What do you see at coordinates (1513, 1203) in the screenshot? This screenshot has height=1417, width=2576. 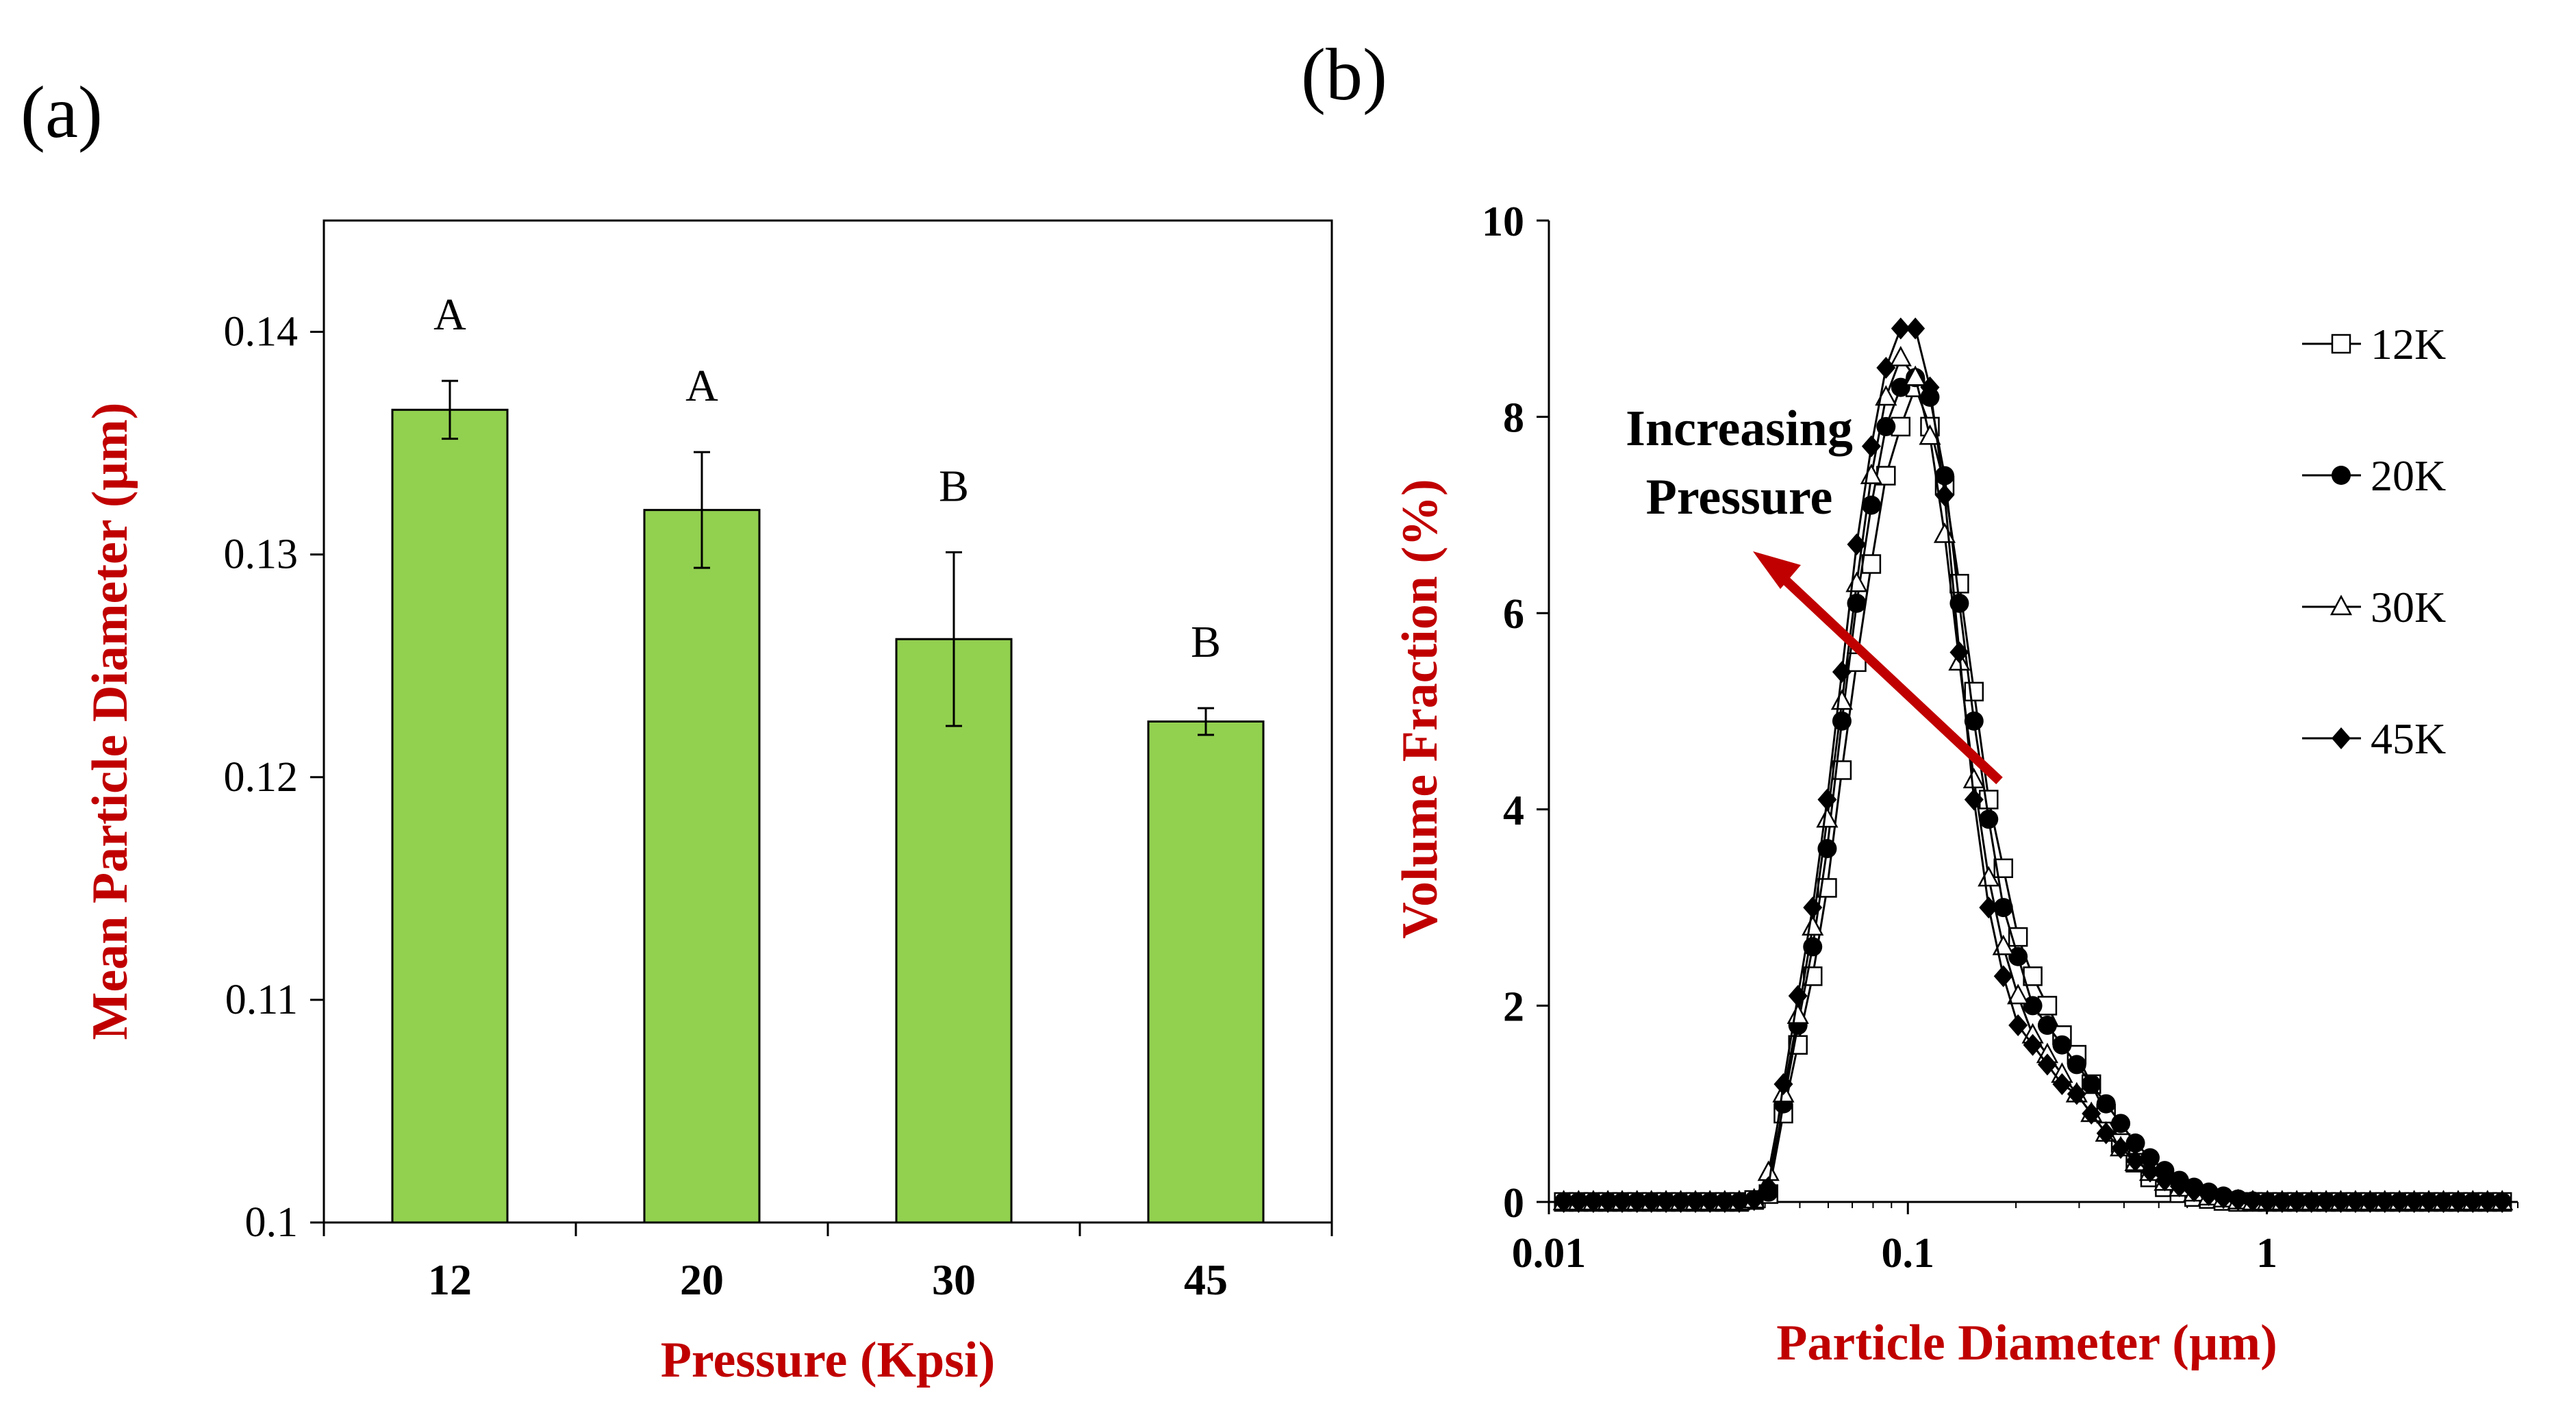 I see `y-tick-label: 0` at bounding box center [1513, 1203].